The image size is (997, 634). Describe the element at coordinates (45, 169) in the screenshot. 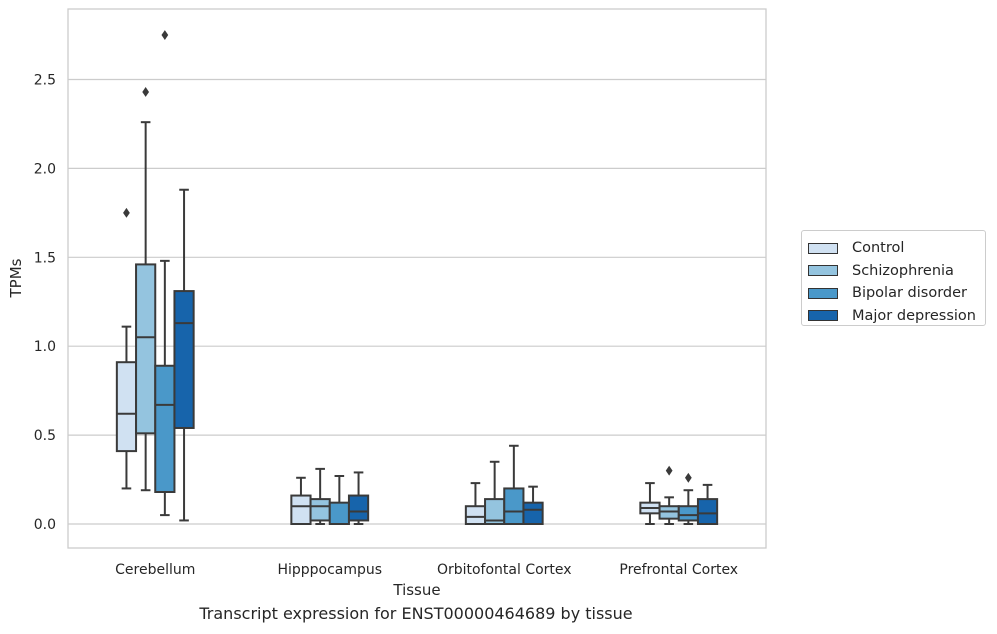

I see `y-tick-label: 2.0` at that location.